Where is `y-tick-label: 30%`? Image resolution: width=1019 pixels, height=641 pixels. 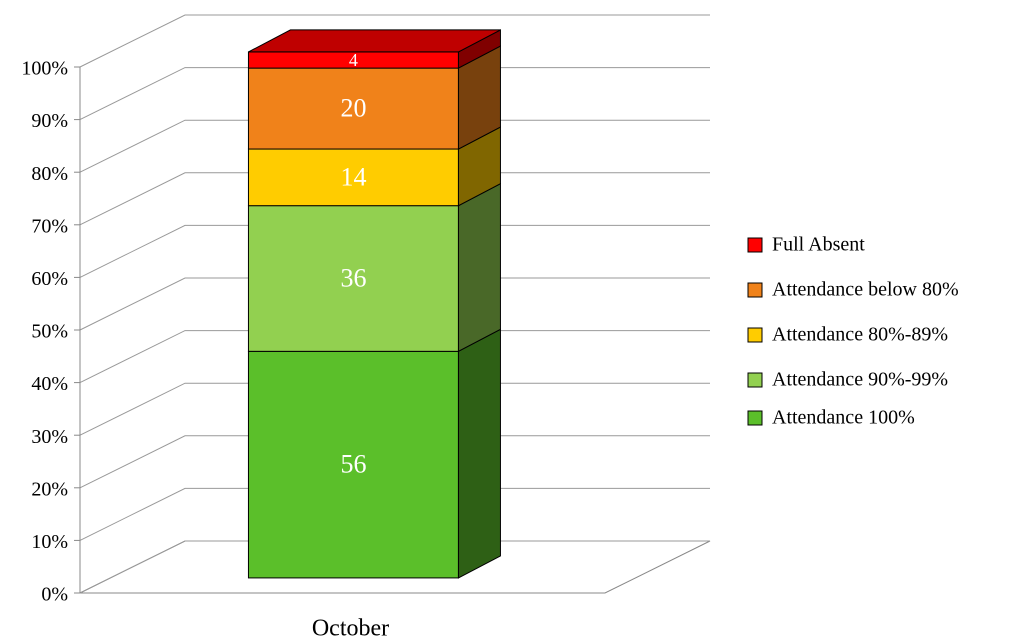
y-tick-label: 30% is located at coordinates (49, 437).